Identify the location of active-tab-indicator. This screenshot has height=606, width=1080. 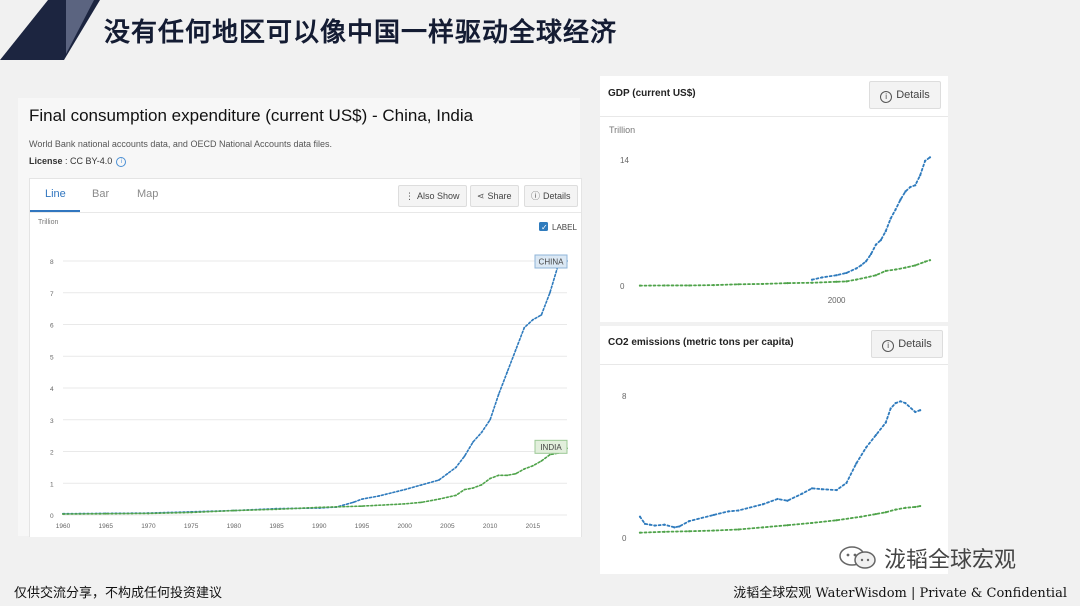
(55, 211).